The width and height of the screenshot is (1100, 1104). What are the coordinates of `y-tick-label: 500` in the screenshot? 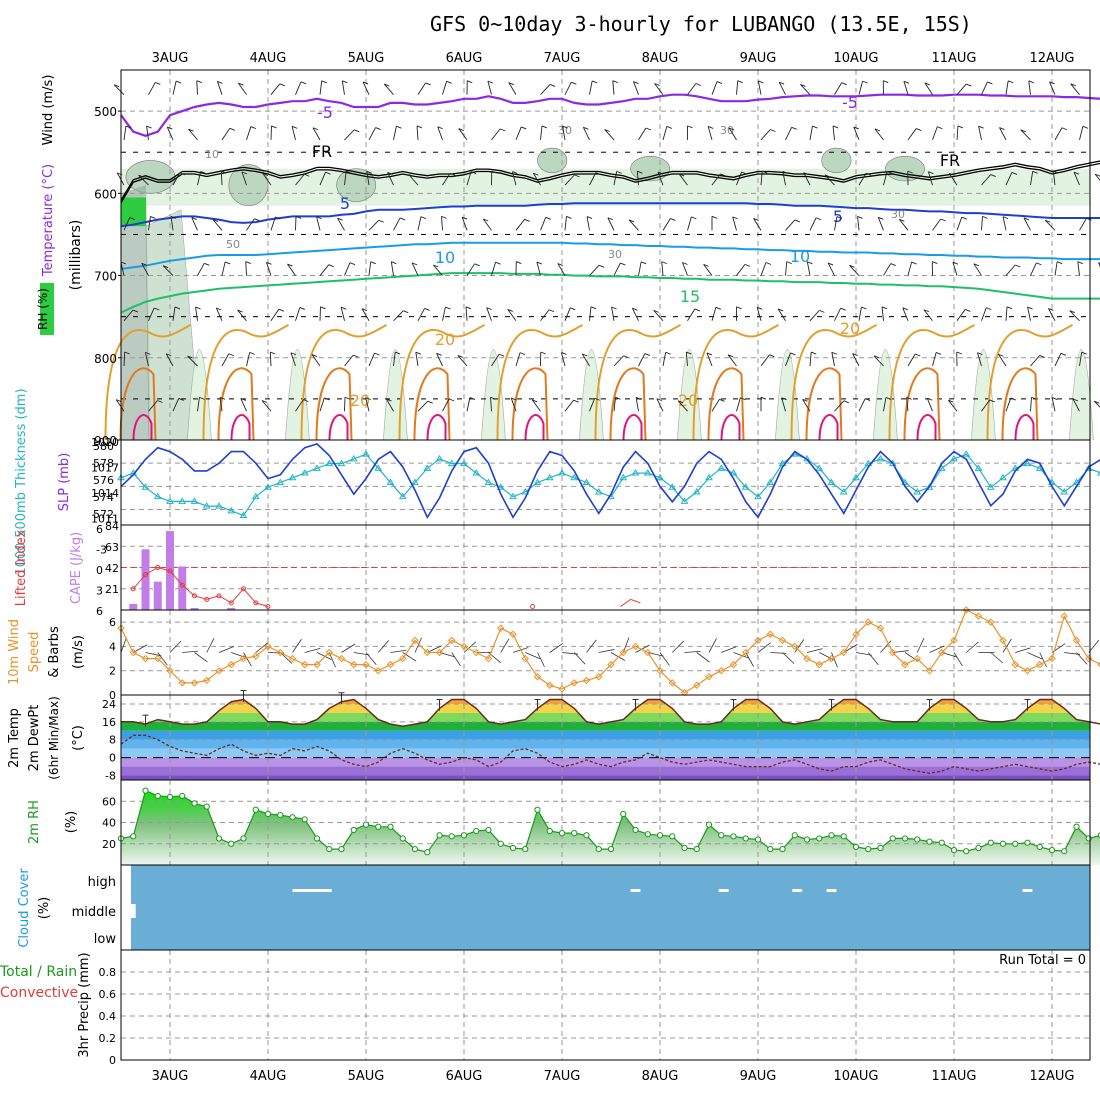 It's located at (105, 112).